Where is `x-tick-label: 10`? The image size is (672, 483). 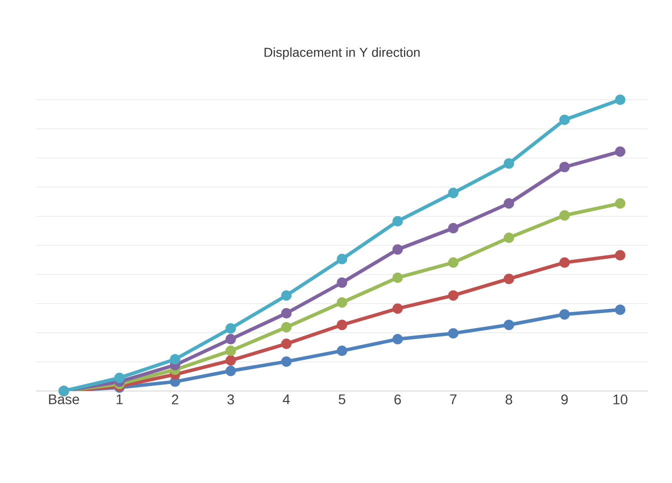 x-tick-label: 10 is located at coordinates (620, 399).